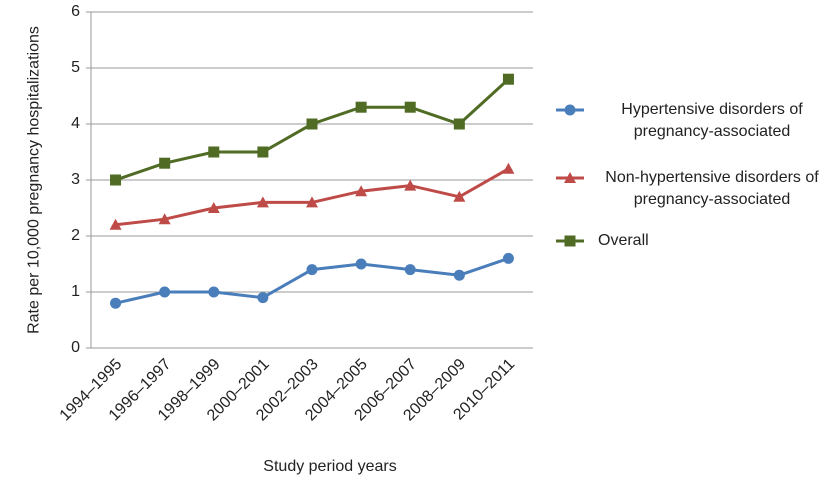  What do you see at coordinates (75, 291) in the screenshot?
I see `y-tick-label: 1` at bounding box center [75, 291].